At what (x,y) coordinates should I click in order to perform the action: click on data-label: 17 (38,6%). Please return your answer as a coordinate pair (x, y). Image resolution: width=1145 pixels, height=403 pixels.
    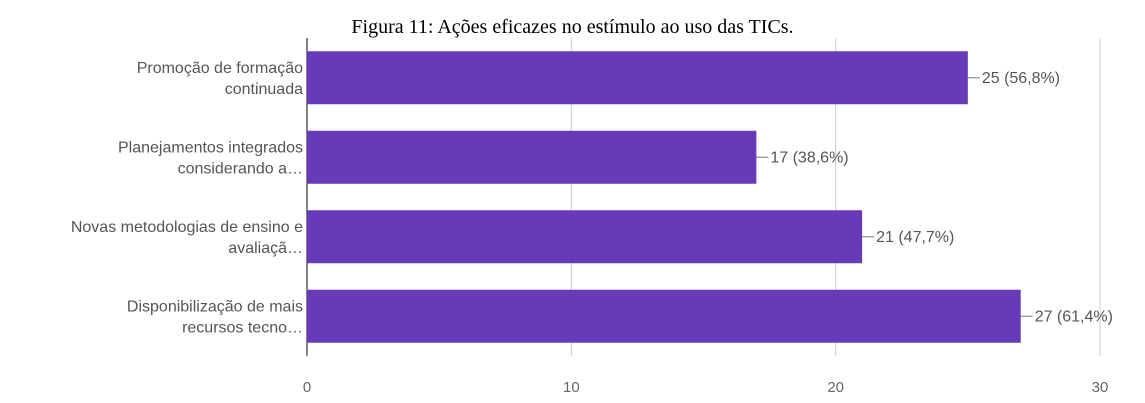
    Looking at the image, I should click on (809, 157).